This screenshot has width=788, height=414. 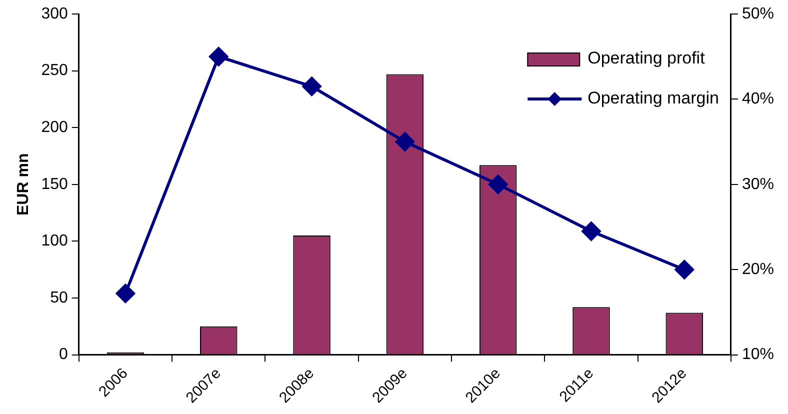 I want to click on legend-label: Operating margin, so click(x=653, y=98).